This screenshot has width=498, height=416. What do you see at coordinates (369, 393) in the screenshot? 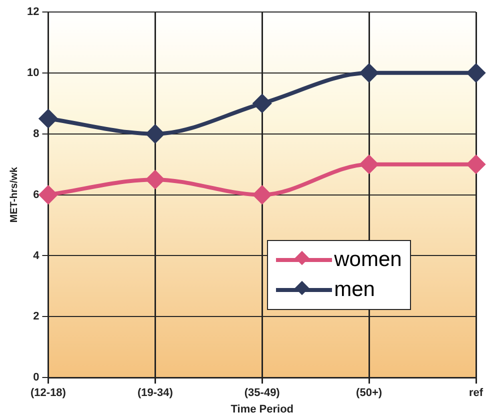
I see `x-tick-label: (50+)` at bounding box center [369, 393].